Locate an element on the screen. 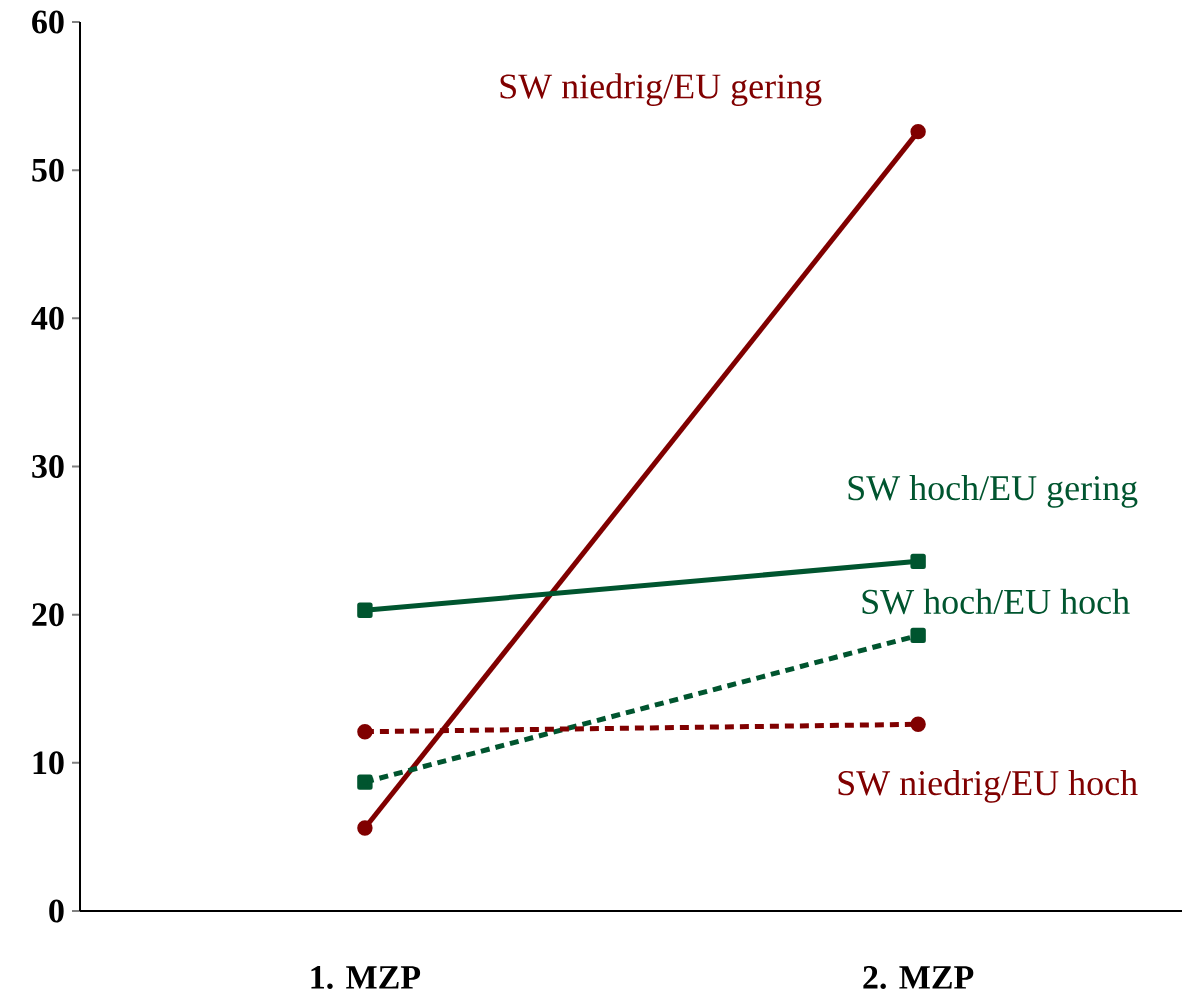  x-tick-label: 1. MZP is located at coordinates (366, 977).